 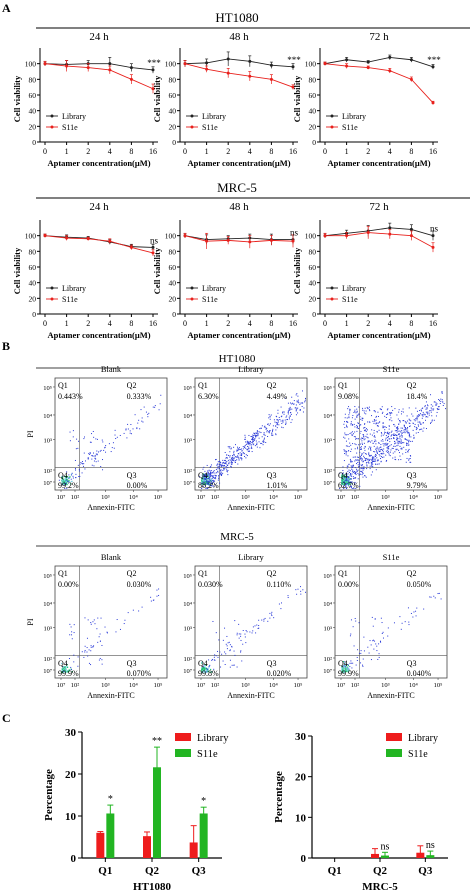 What do you see at coordinates (63, 385) in the screenshot?
I see `quadrant-label-q1: Q1` at bounding box center [63, 385].